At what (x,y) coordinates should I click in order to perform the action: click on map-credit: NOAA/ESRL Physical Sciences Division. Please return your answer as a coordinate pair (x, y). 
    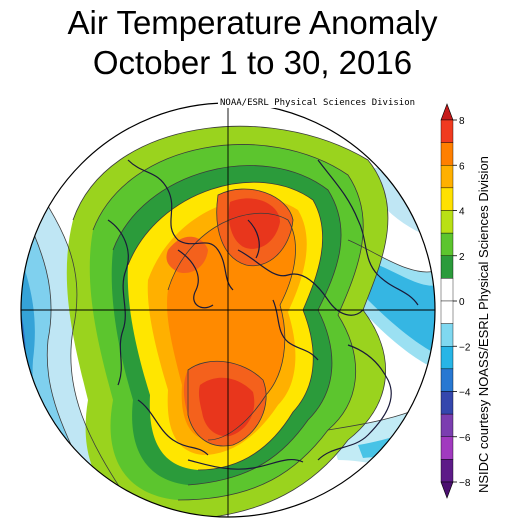
    Looking at the image, I should click on (318, 103).